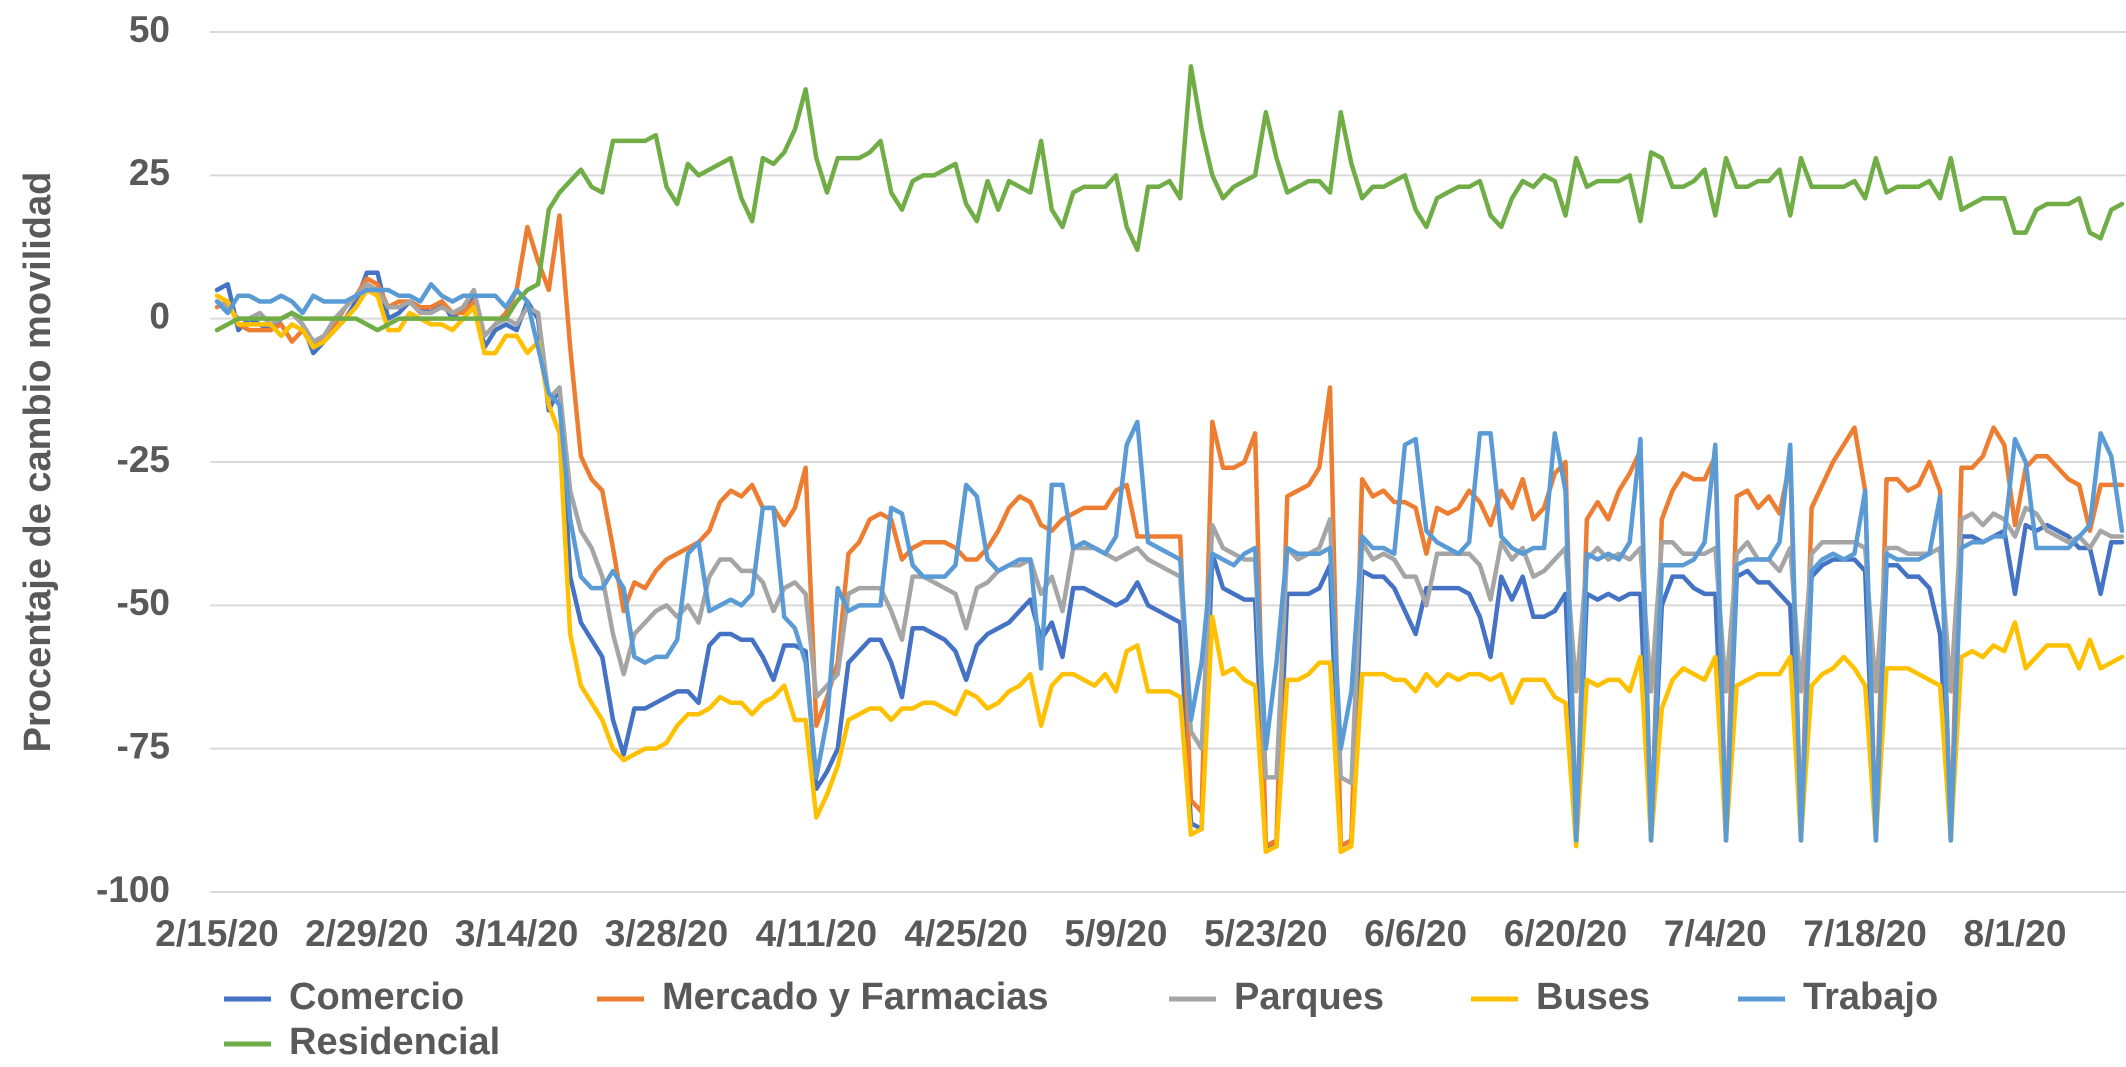  I want to click on y-axis-title: Procentaje de cambio movilidad, so click(38, 462).